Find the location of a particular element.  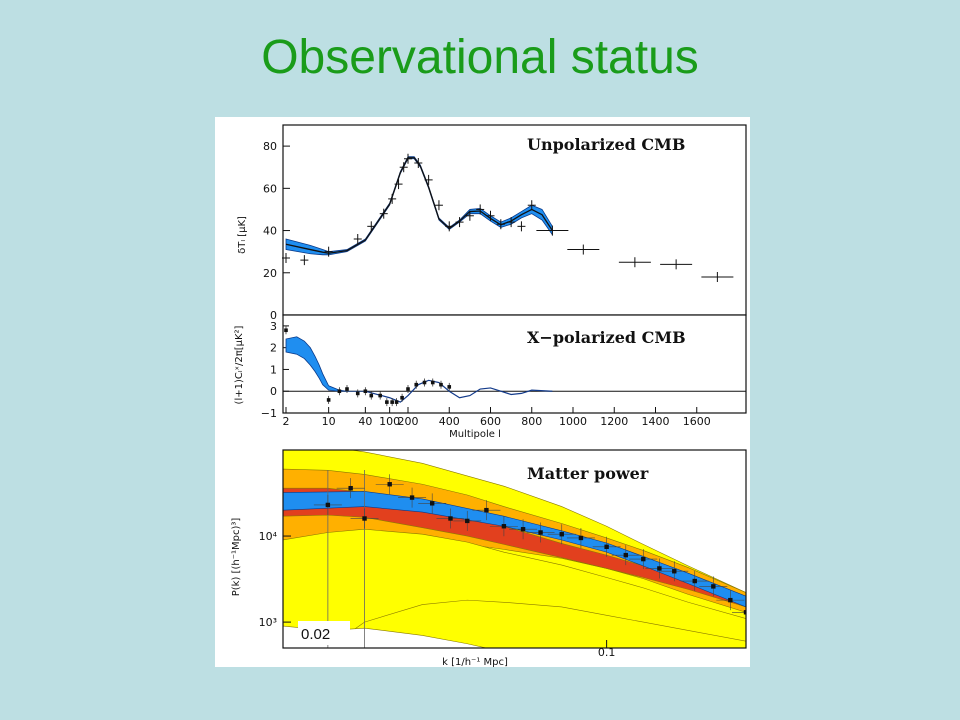

panel-unpolarized-title: Unpolarized CMB is located at coordinates (606, 144).